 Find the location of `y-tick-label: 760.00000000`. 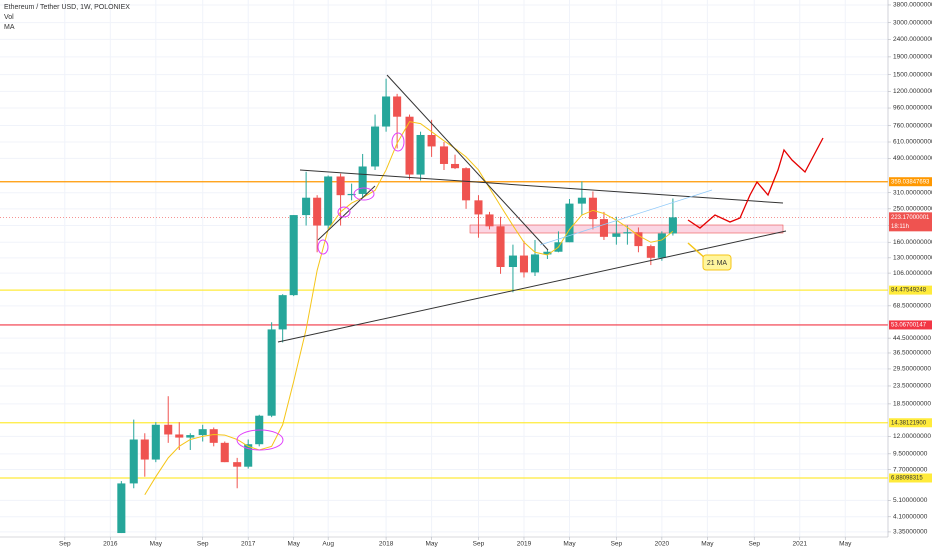

y-tick-label: 760.00000000 is located at coordinates (912, 125).